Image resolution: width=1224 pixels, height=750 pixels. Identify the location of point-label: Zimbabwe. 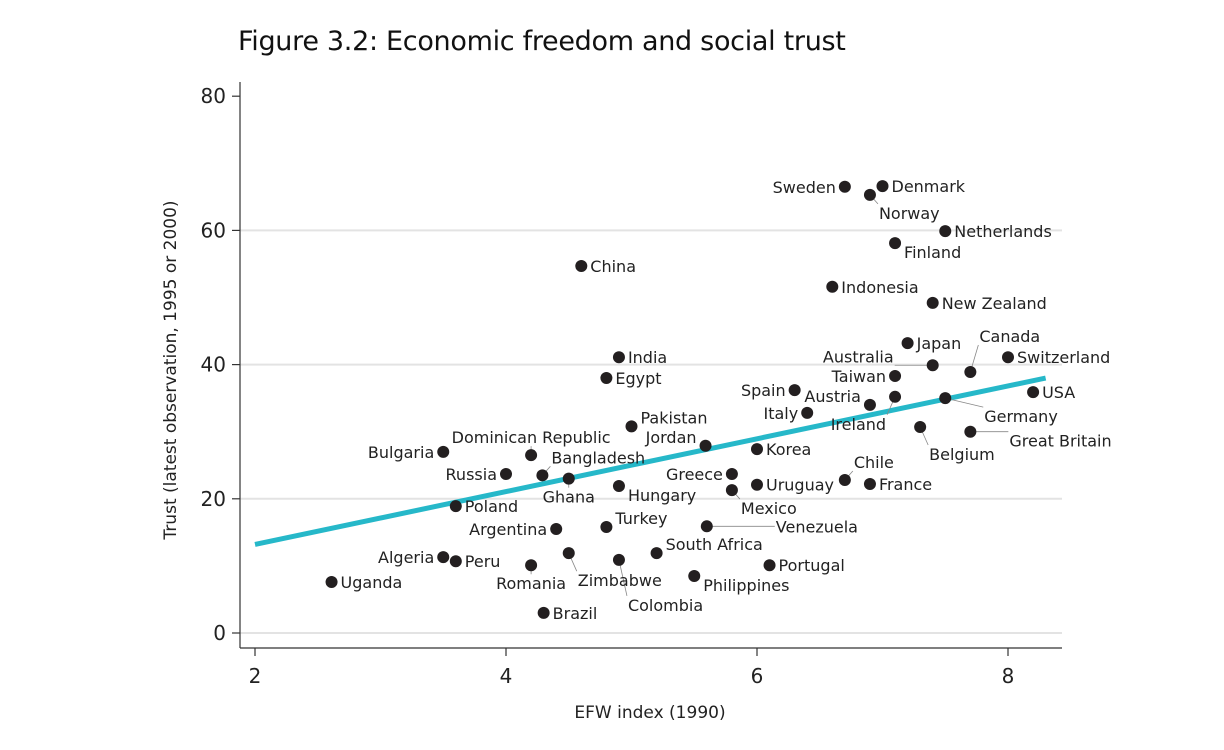
(620, 580).